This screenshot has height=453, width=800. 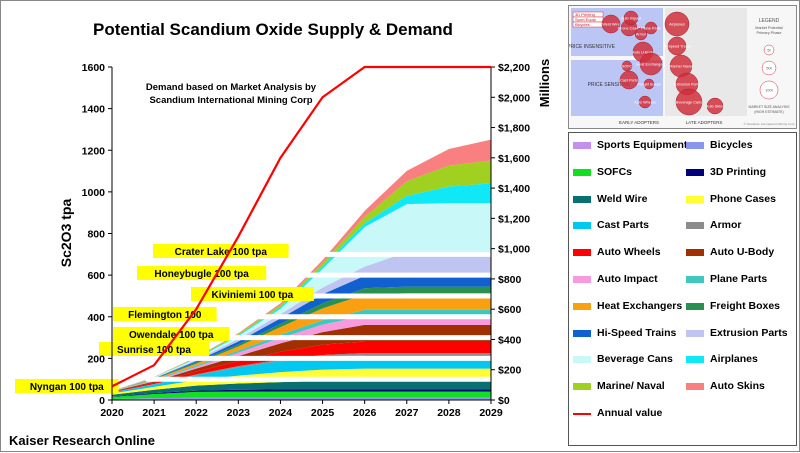 What do you see at coordinates (94, 110) in the screenshot?
I see `y-tick-label: 1400` at bounding box center [94, 110].